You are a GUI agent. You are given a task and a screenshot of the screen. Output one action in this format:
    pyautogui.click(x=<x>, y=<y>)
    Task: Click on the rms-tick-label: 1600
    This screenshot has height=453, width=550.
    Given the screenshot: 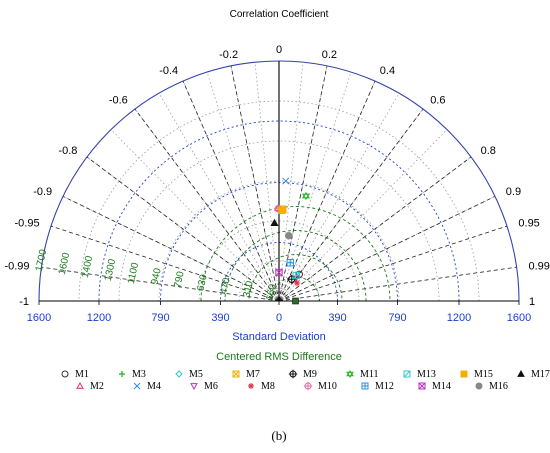 What is the action you would take?
    pyautogui.click(x=64, y=263)
    